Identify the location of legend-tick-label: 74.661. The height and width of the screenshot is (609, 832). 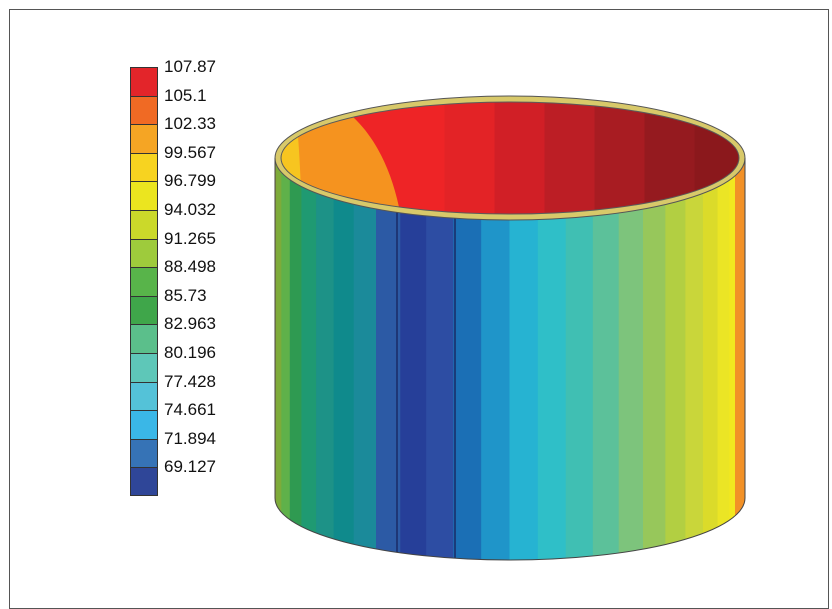
(190, 410).